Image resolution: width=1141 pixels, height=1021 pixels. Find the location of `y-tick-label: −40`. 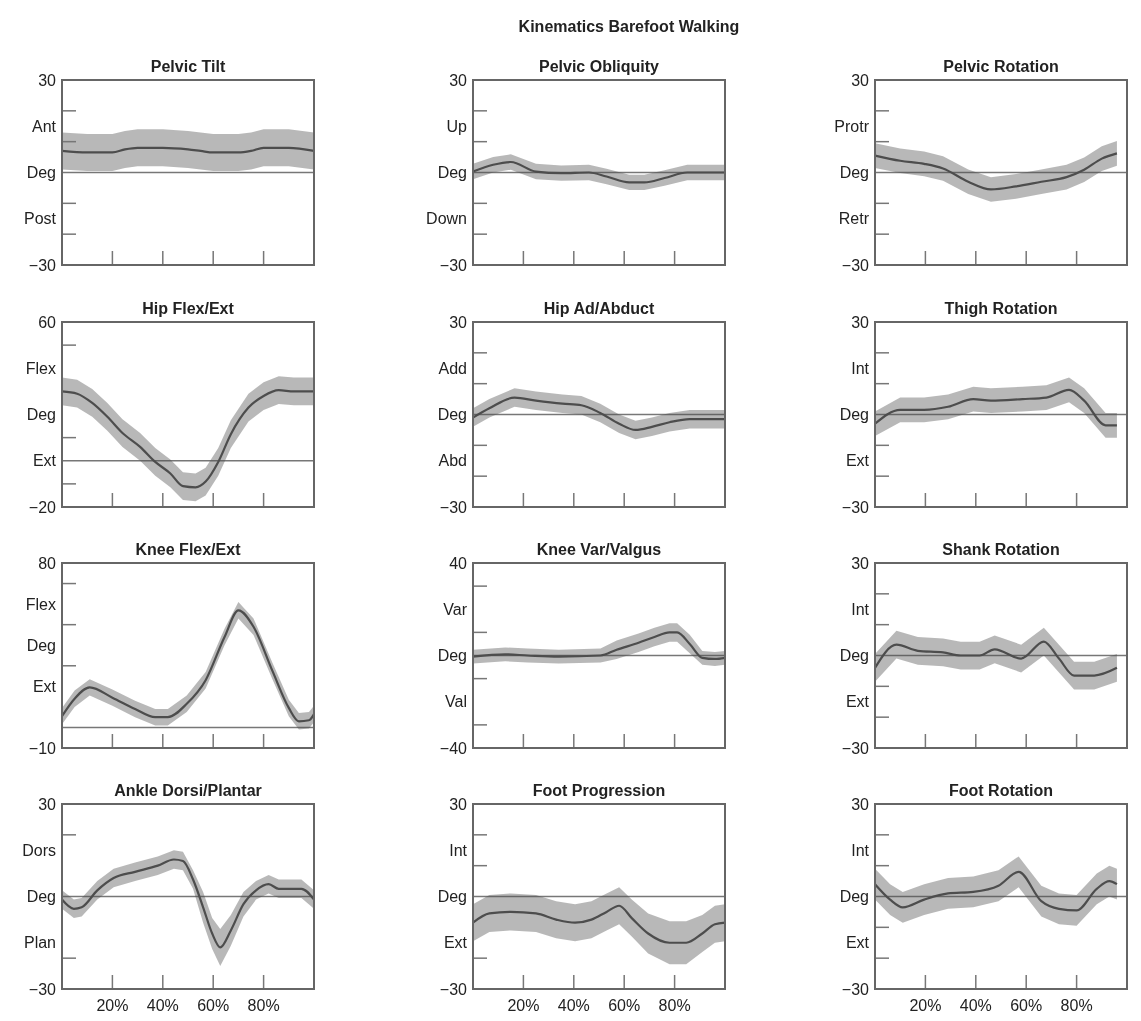

y-tick-label: −40 is located at coordinates (453, 748).